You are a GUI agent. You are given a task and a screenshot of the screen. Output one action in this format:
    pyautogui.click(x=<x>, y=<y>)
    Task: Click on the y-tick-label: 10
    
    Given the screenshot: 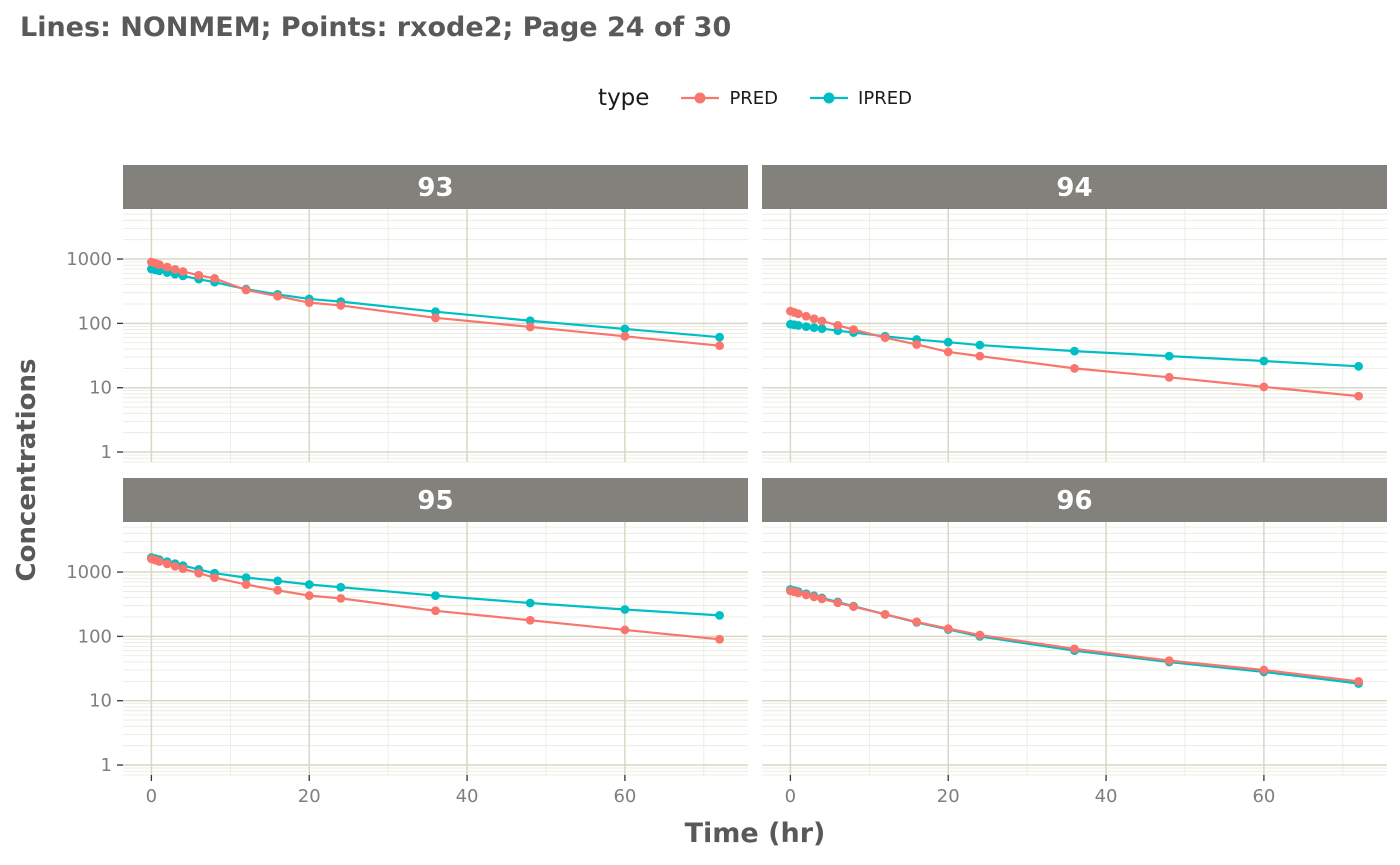 What is the action you would take?
    pyautogui.click(x=100, y=388)
    